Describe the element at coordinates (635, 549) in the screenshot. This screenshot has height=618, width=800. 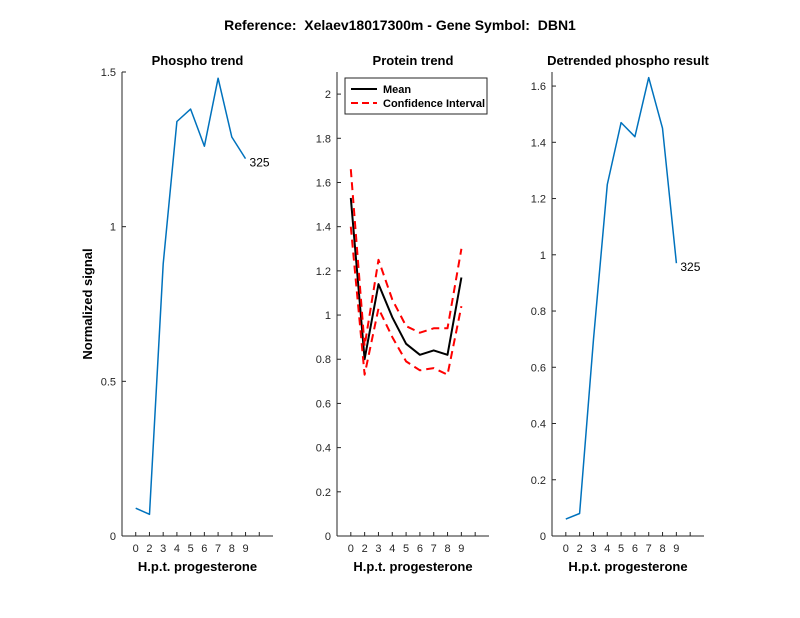
I see `detrended-xtick-label: 6` at that location.